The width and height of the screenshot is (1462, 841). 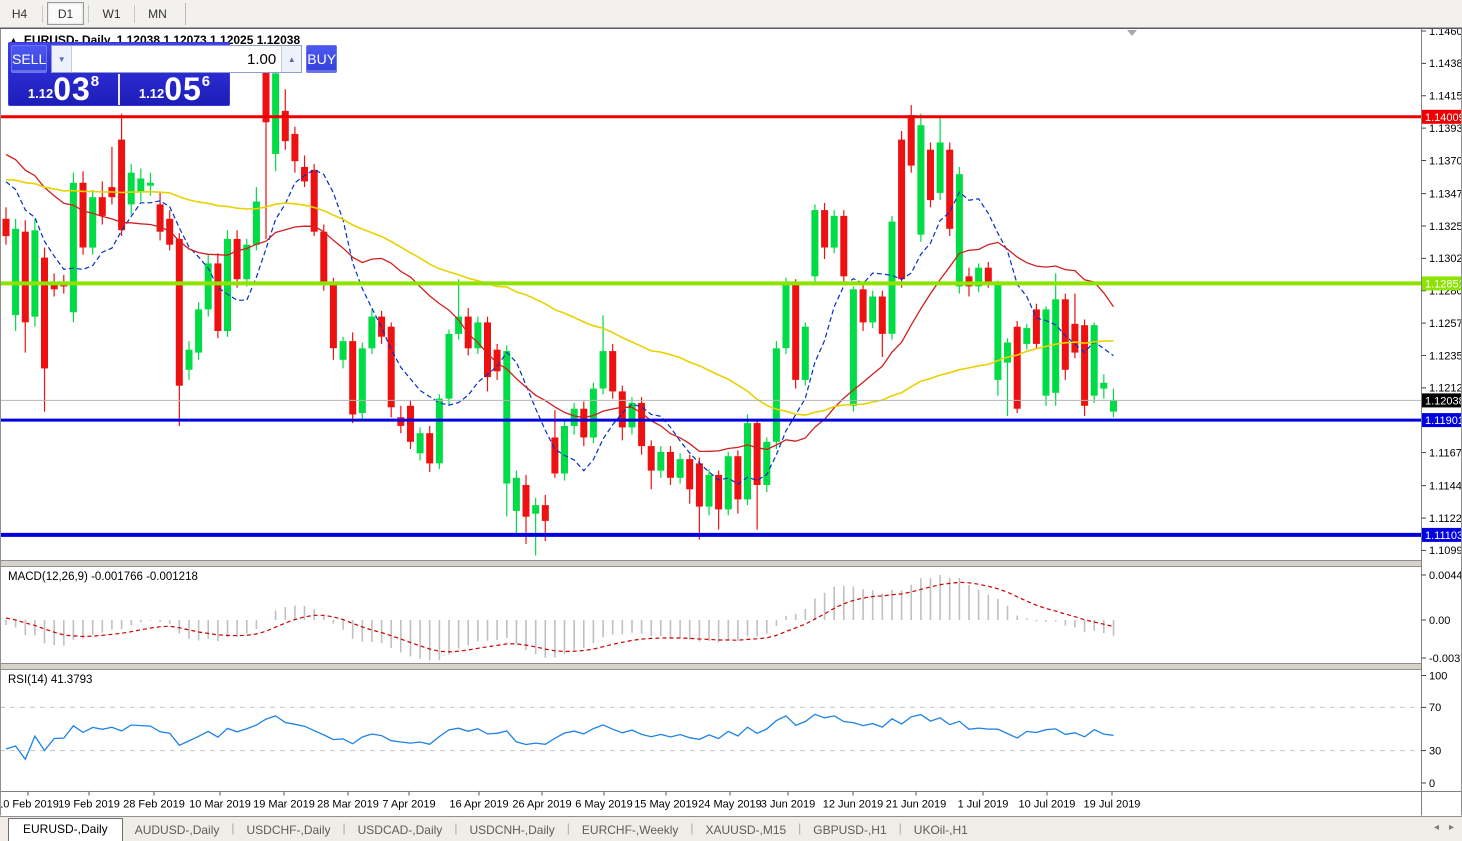 I want to click on tab-xauusd-m15: XAUUSD-,M15, so click(x=746, y=830).